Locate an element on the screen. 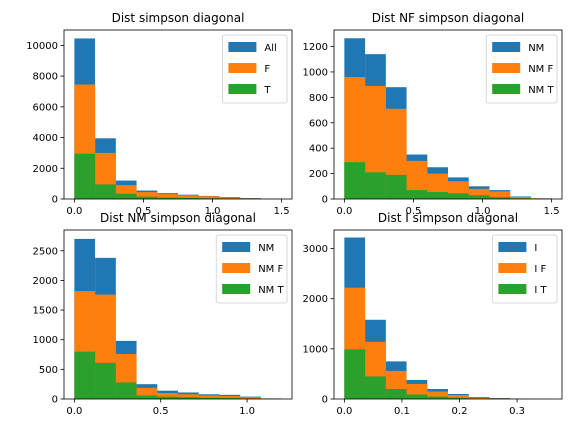 Image resolution: width=571 pixels, height=433 pixels. y-tick-label: 1200 is located at coordinates (315, 47).